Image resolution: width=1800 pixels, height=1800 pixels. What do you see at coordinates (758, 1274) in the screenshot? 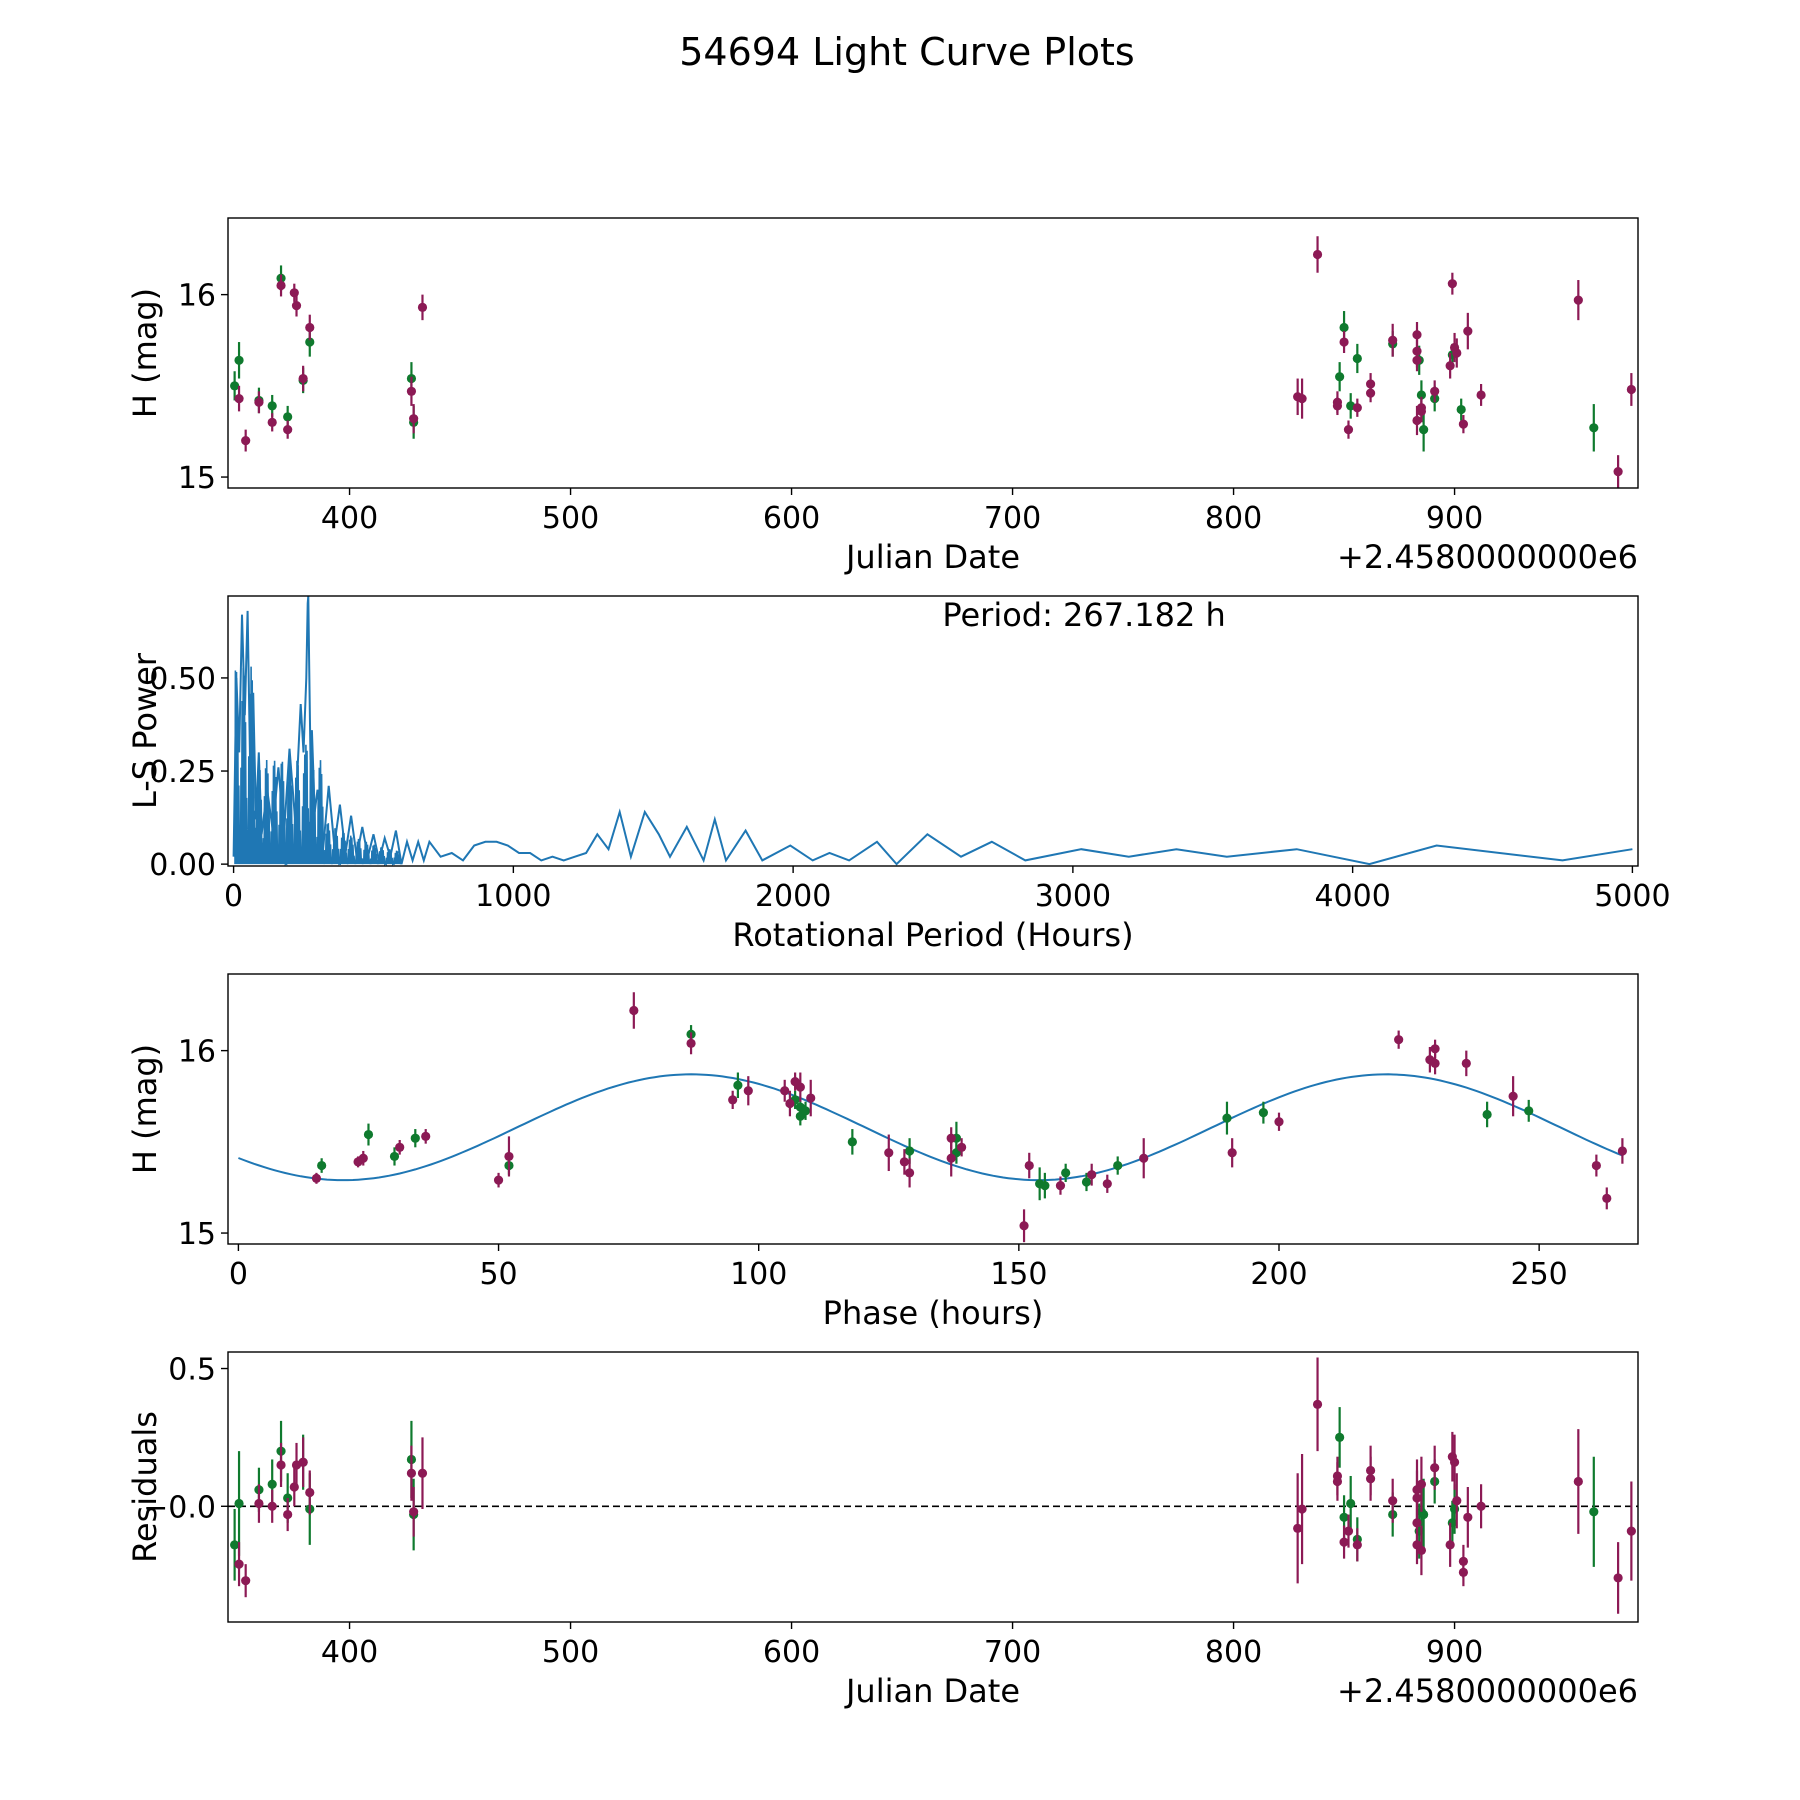
I see `x-tick-label: 100` at bounding box center [758, 1274].